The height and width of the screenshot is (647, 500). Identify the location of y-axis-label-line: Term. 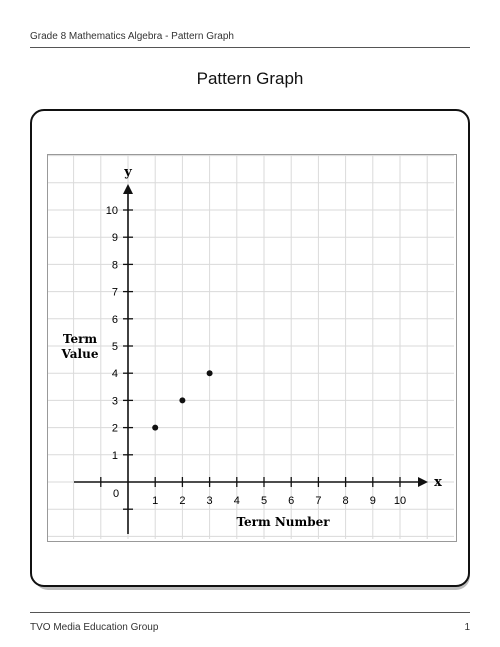
(80, 339).